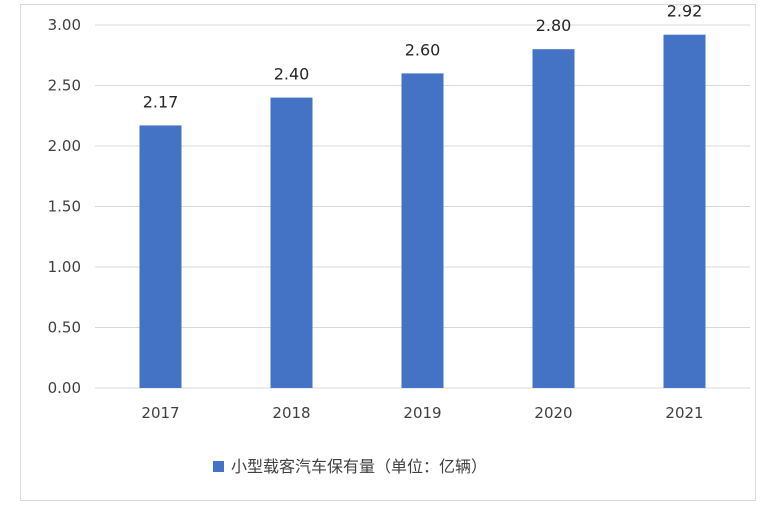 The height and width of the screenshot is (513, 776). Describe the element at coordinates (160, 257) in the screenshot. I see `bar-2017` at that location.